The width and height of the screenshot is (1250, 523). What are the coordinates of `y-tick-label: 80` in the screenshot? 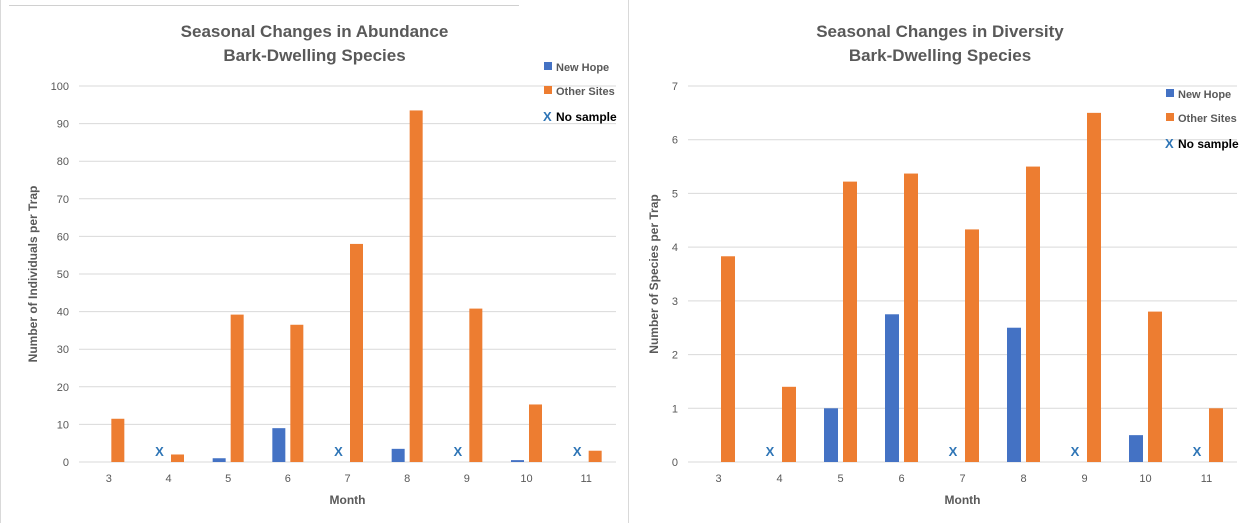 It's located at (63, 162).